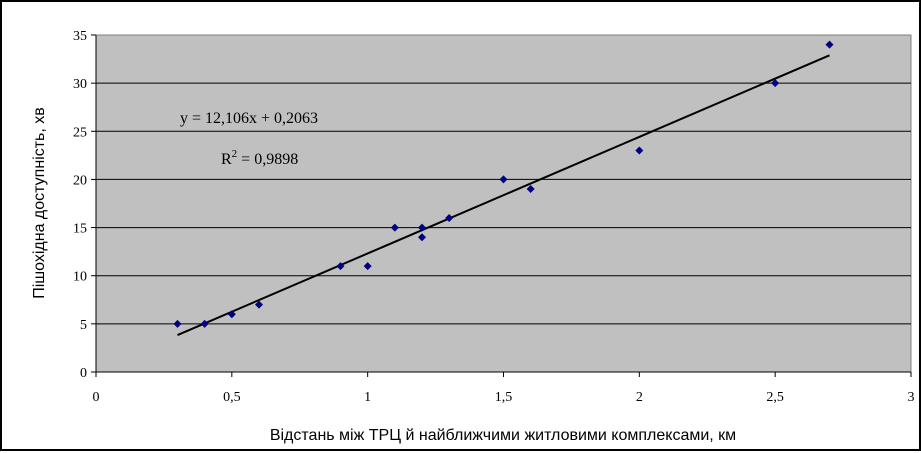 This screenshot has width=921, height=453. I want to click on x-tick-label-0: 0, so click(96, 397).